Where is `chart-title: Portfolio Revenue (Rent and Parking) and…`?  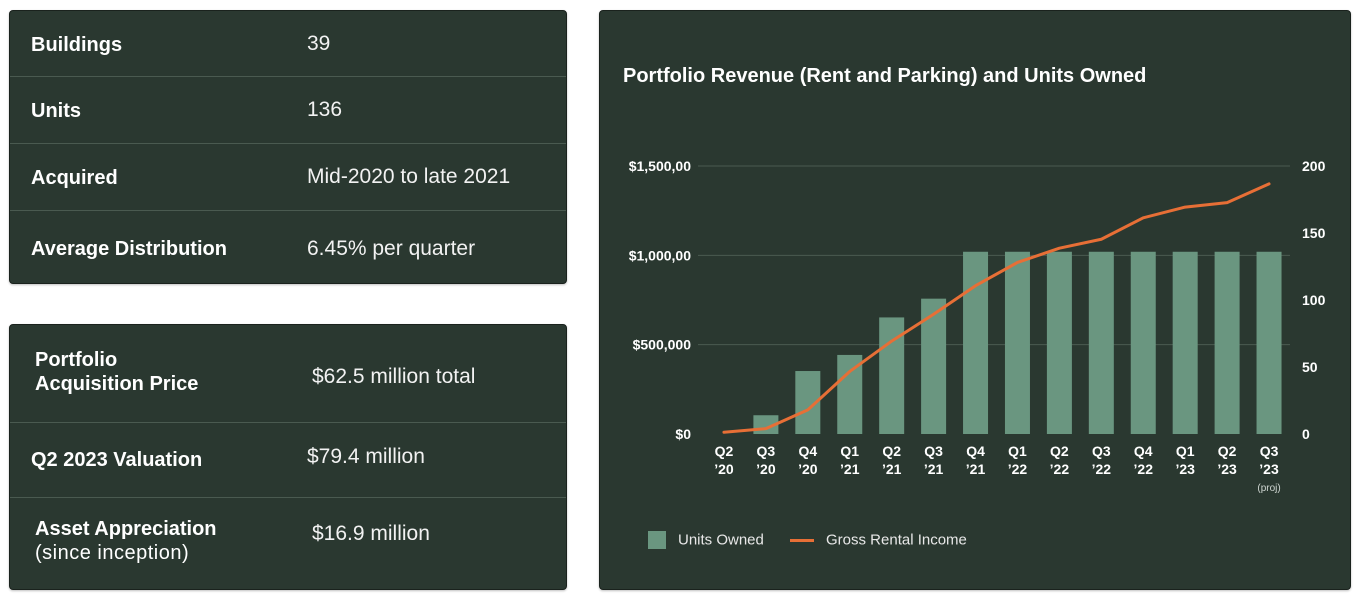 chart-title: Portfolio Revenue (Rent and Parking) and… is located at coordinates (885, 76).